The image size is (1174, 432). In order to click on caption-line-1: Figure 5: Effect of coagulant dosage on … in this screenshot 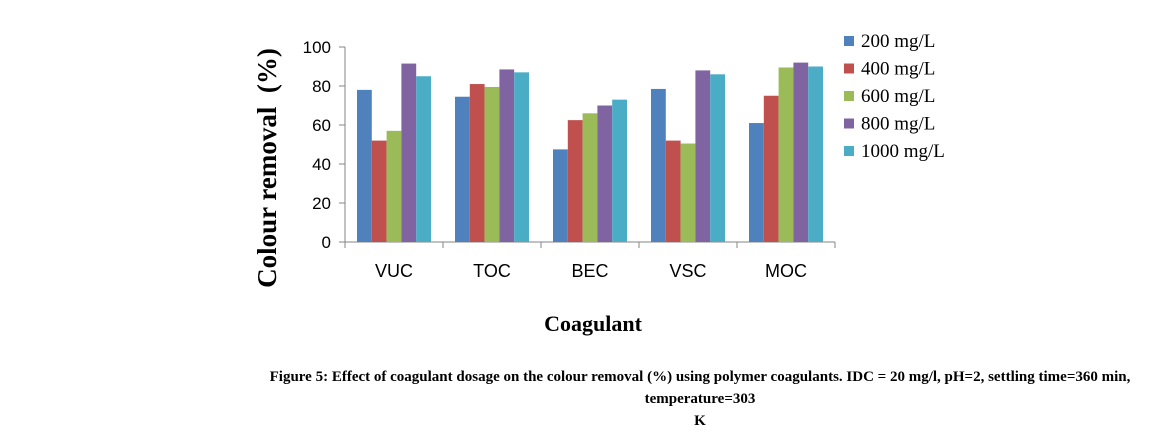, I will do `click(700, 388)`.